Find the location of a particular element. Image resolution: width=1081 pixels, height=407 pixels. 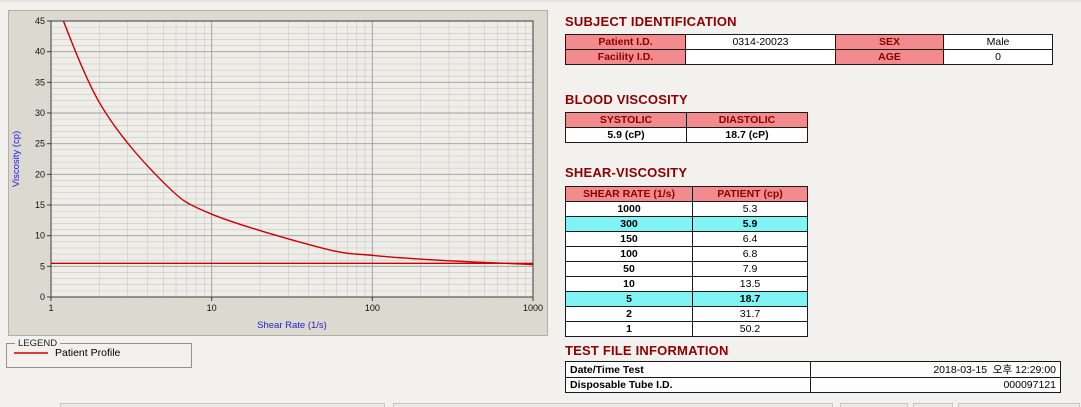

table-row: Patient I.D. 0314-20023 SEX Male is located at coordinates (809, 42).